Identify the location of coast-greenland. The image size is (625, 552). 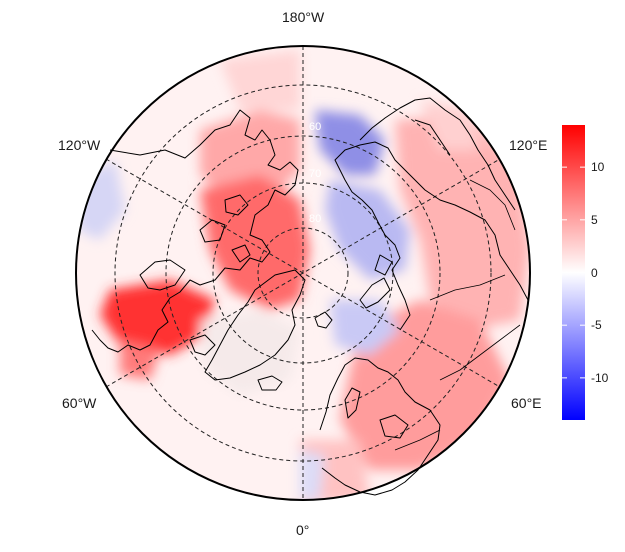
(255, 325).